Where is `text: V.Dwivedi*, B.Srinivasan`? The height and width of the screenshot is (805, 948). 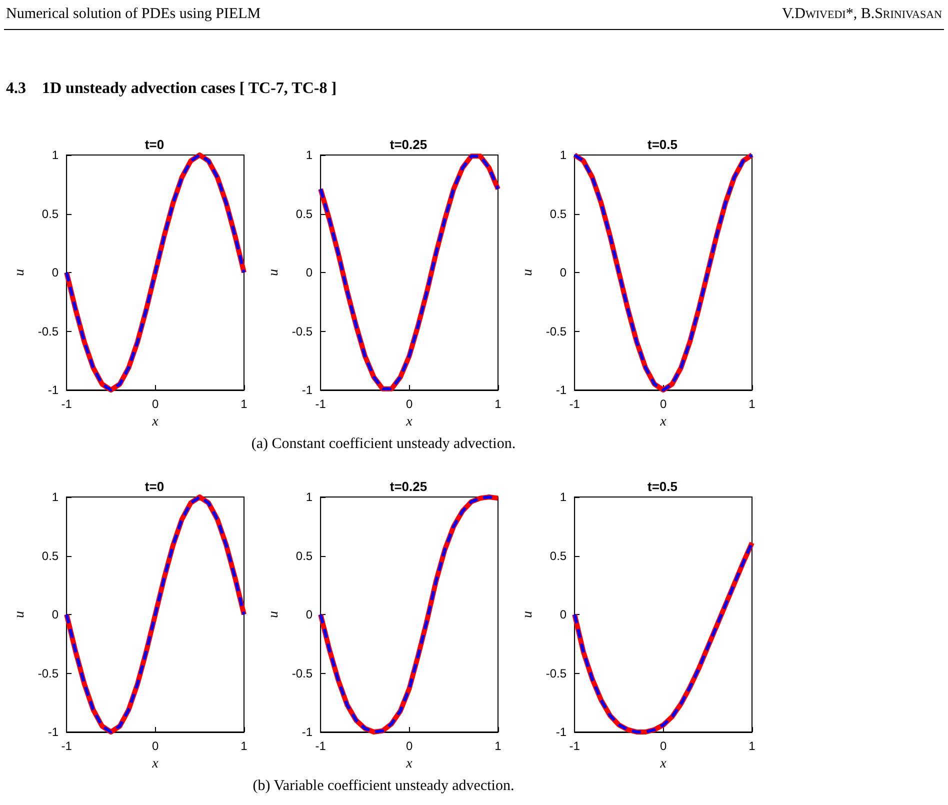
text: V.Dwivedi*, B.Srinivasan is located at coordinates (862, 14).